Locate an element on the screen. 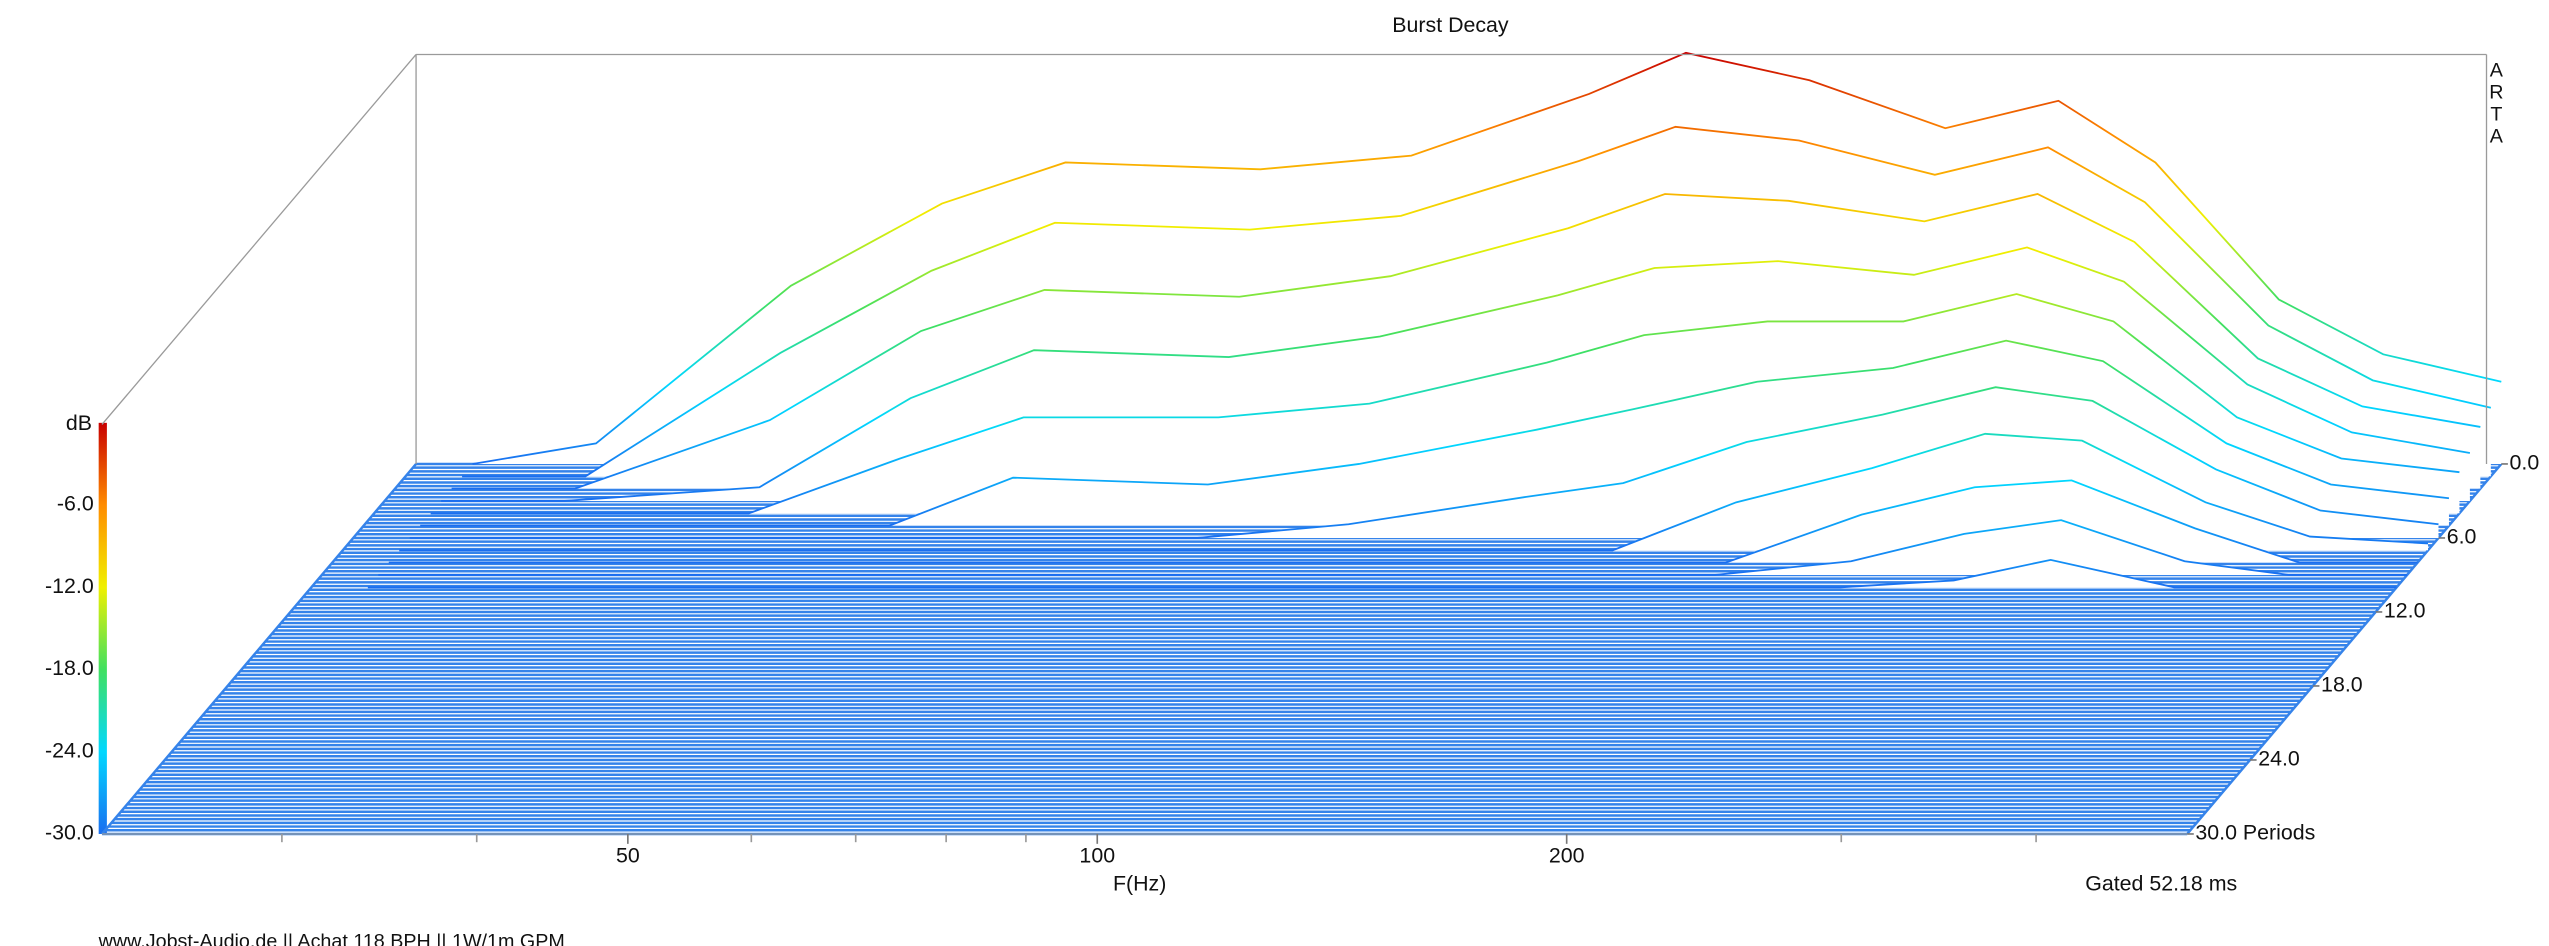  y-tick-label: 6.0 is located at coordinates (2462, 537).